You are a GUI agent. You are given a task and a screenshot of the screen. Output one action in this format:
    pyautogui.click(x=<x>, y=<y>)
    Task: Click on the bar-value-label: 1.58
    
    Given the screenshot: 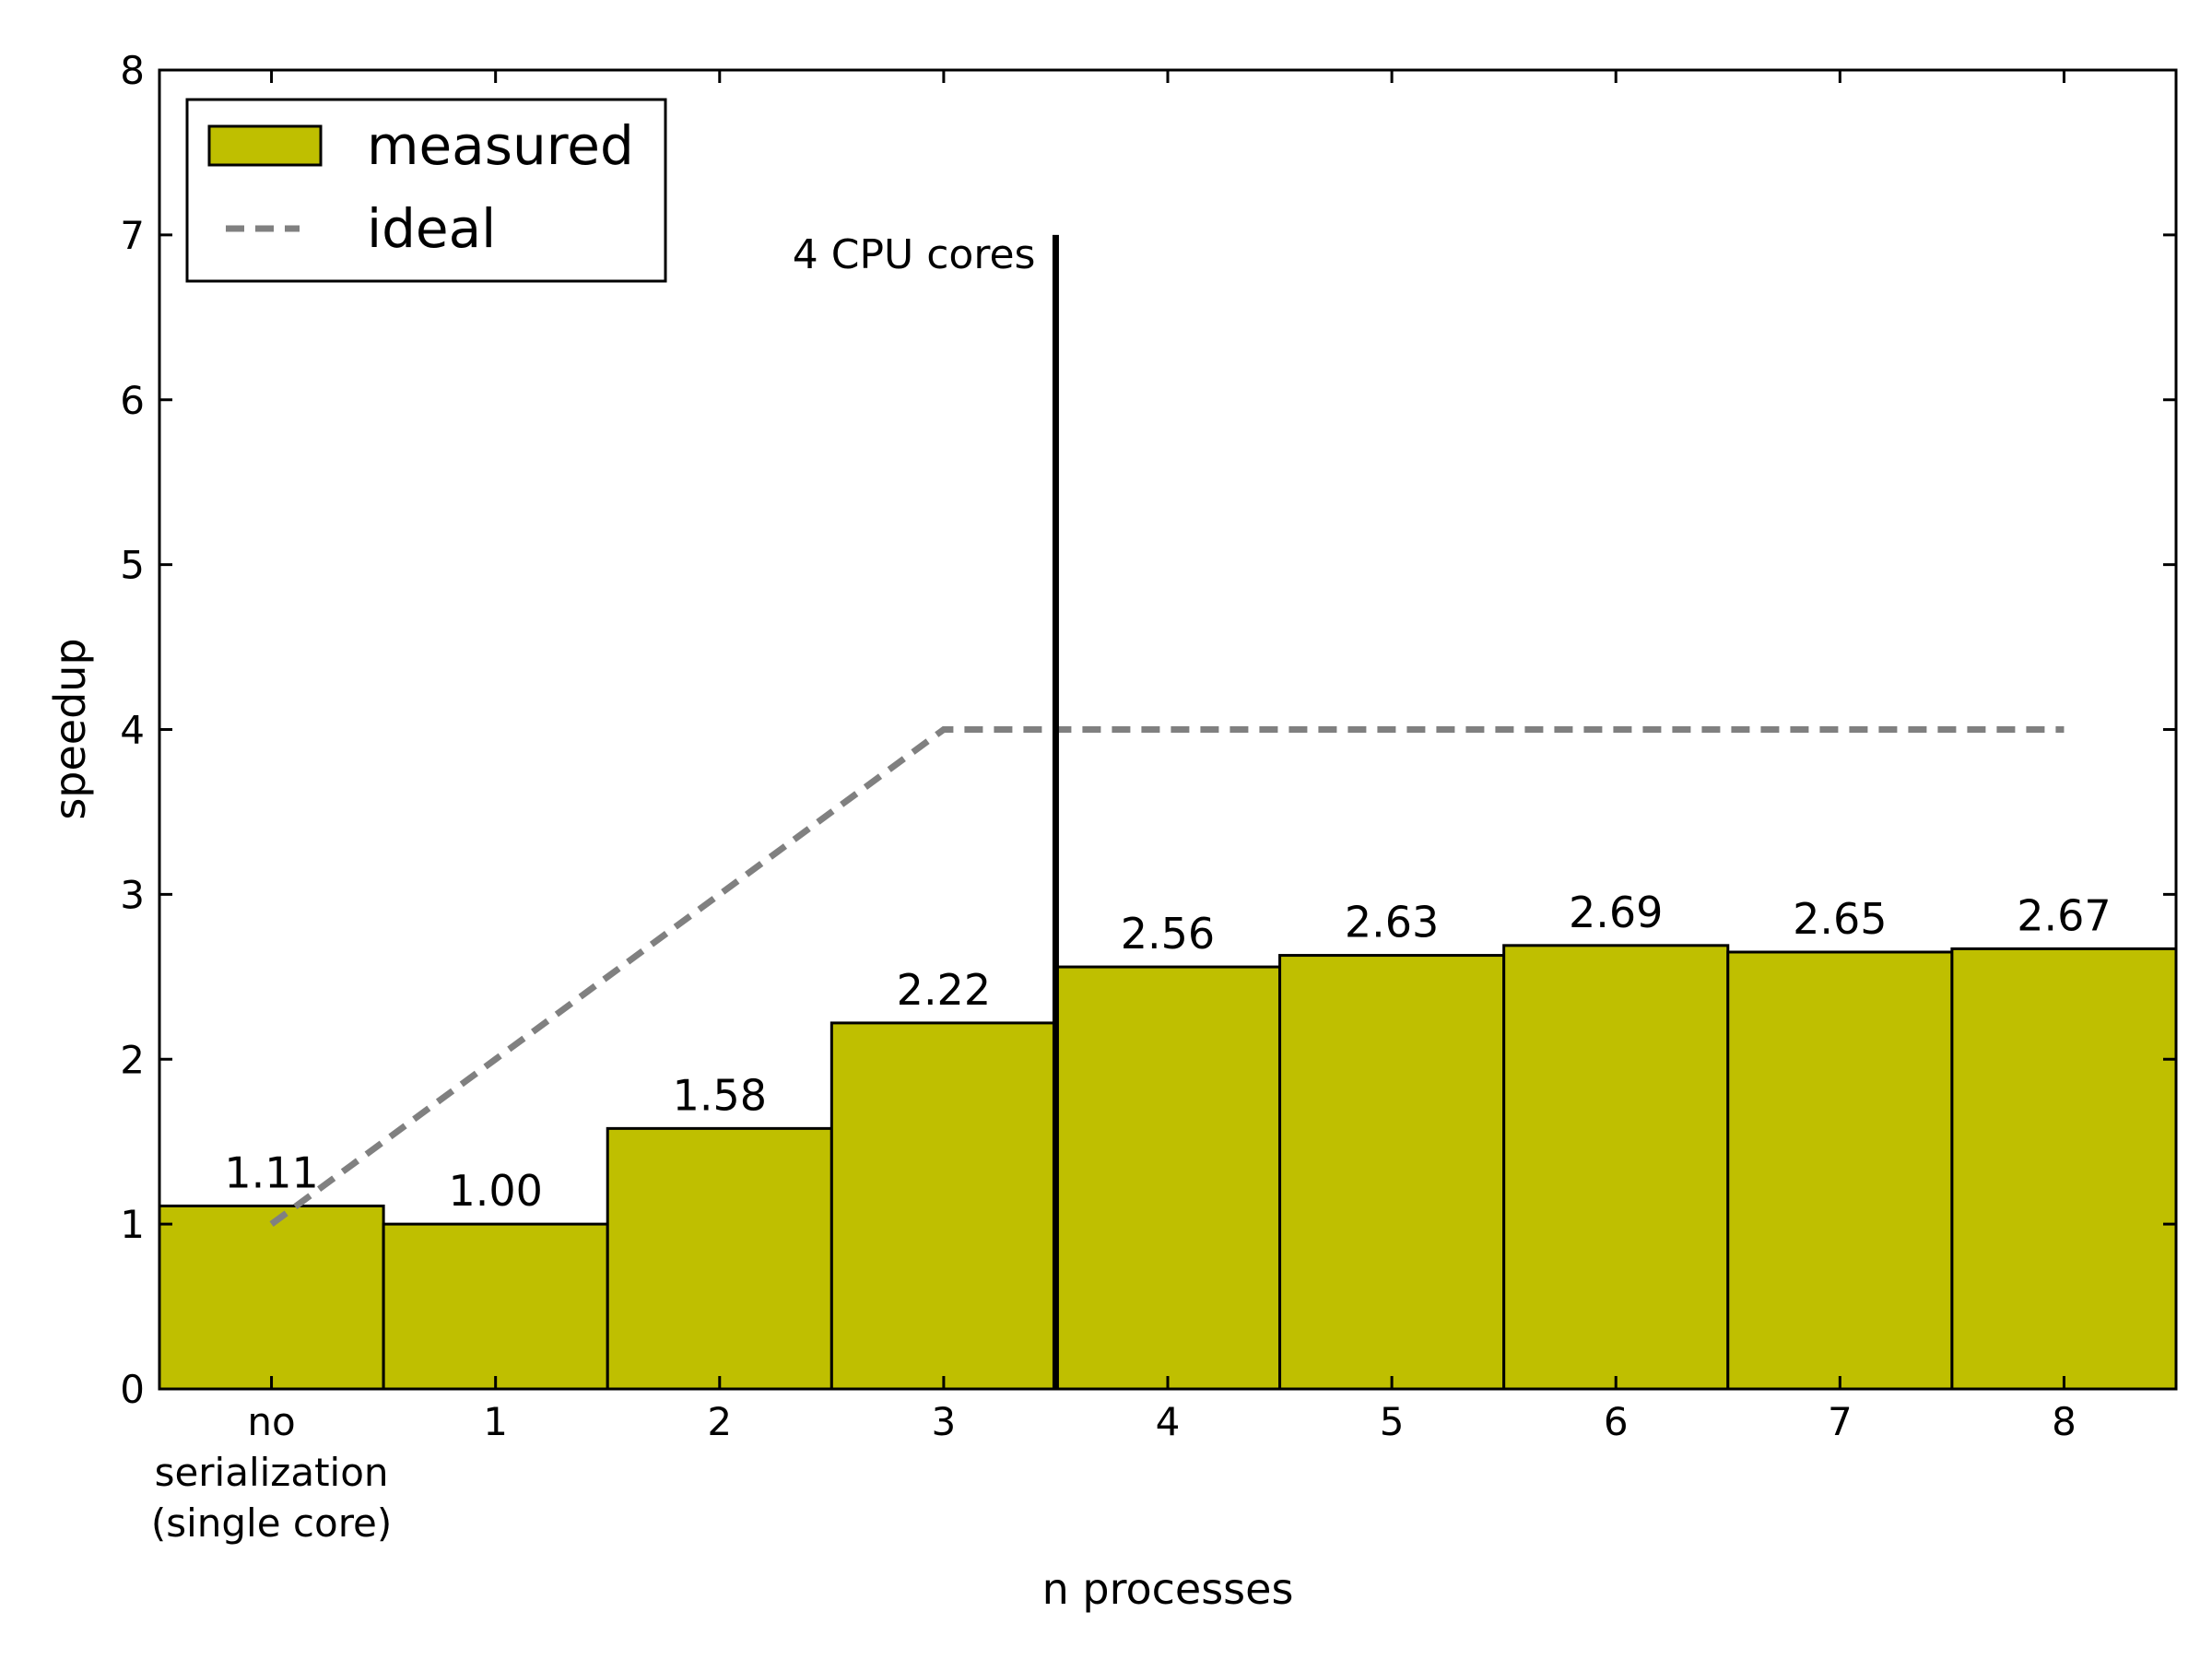 What is the action you would take?
    pyautogui.click(x=720, y=1095)
    